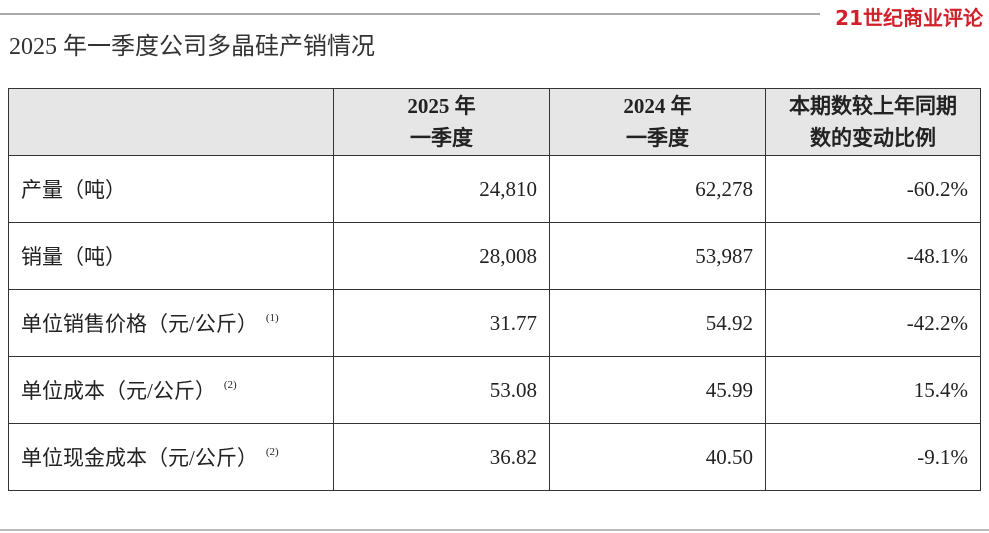  Describe the element at coordinates (657, 390) in the screenshot. I see `cell: 45.99` at that location.